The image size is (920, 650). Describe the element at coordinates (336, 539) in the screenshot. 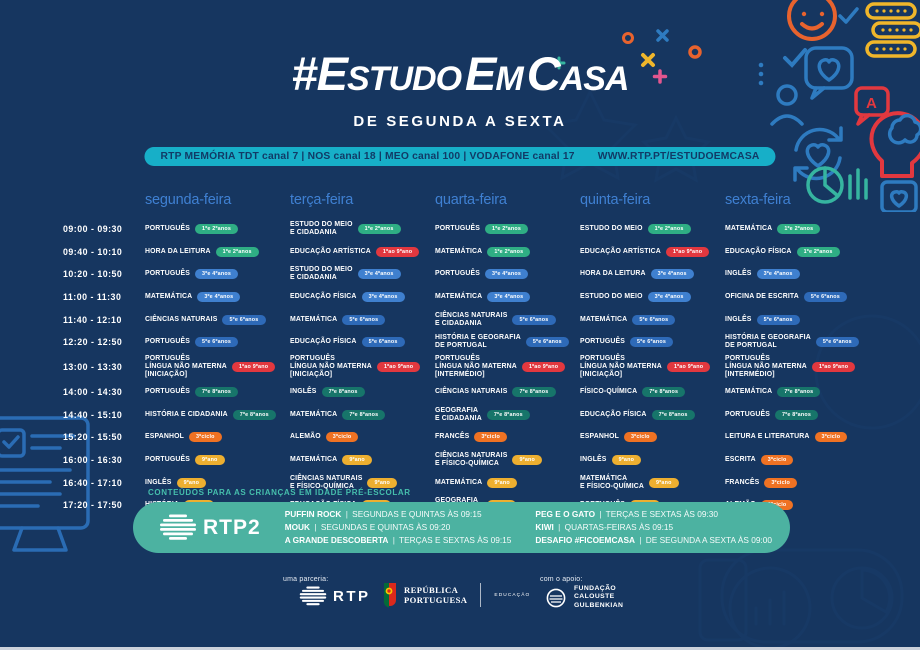

I see `program-title: A GRANDE DESCOBERTA` at that location.